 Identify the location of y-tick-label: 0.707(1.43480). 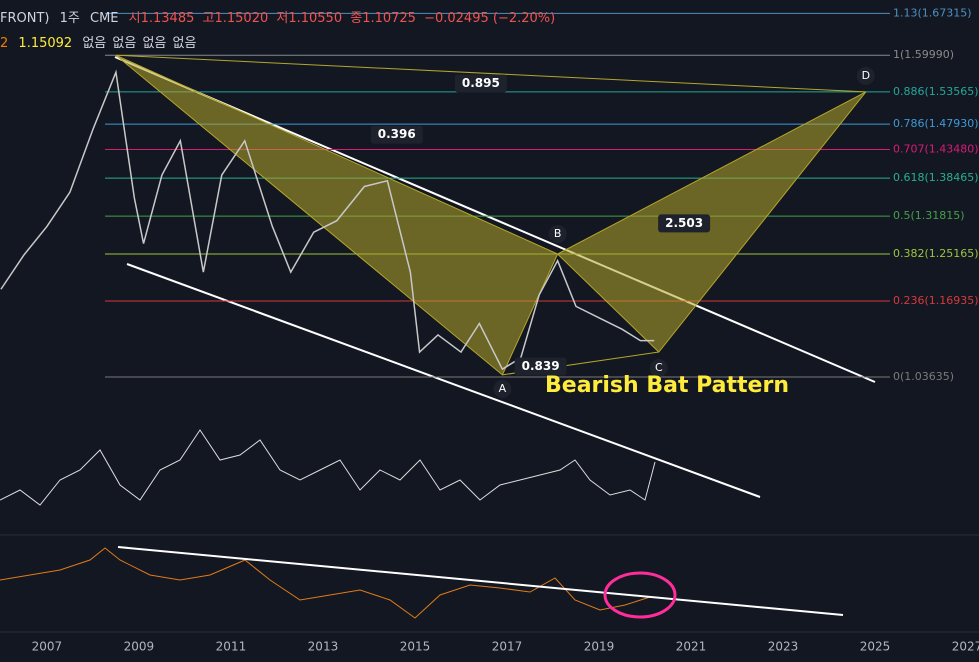
(936, 148).